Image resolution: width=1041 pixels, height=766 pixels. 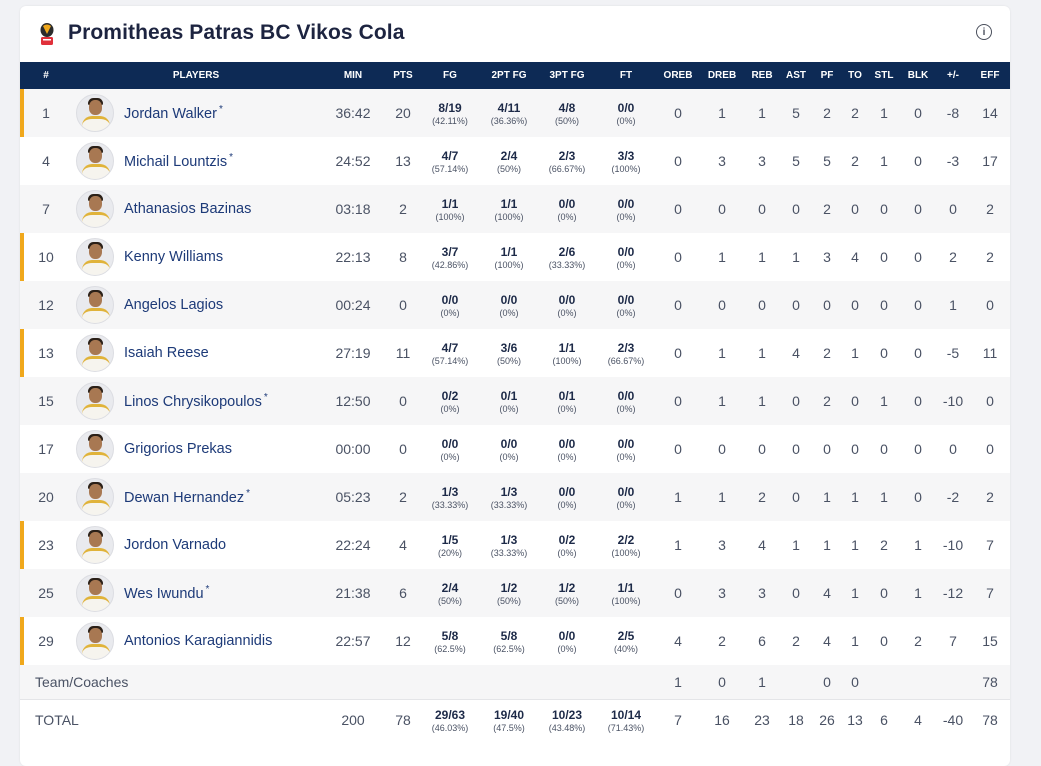 What do you see at coordinates (678, 681) in the screenshot?
I see `oreb-cell: 1` at bounding box center [678, 681].